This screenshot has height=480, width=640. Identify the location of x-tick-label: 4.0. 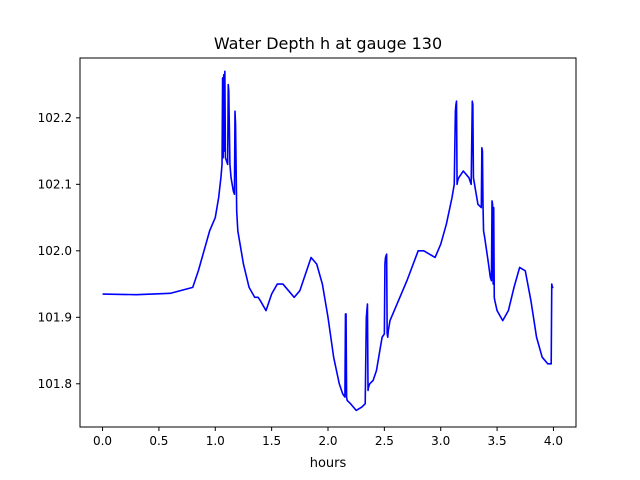
(553, 441).